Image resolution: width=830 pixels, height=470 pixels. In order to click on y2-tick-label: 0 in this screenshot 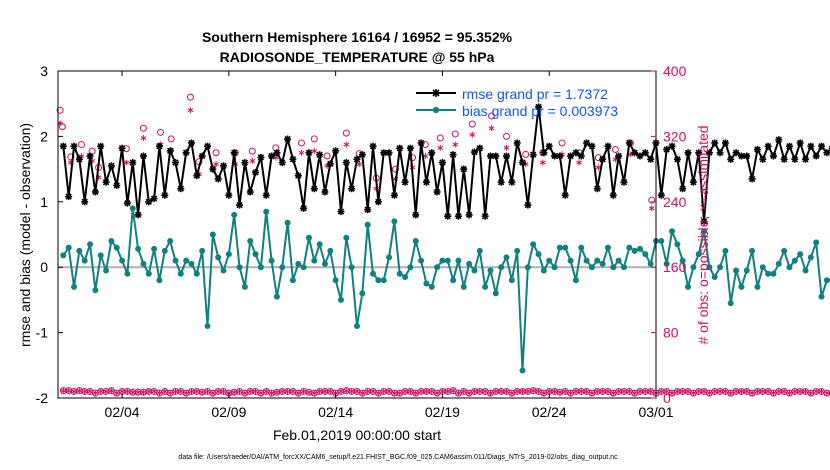, I will do `click(667, 398)`.